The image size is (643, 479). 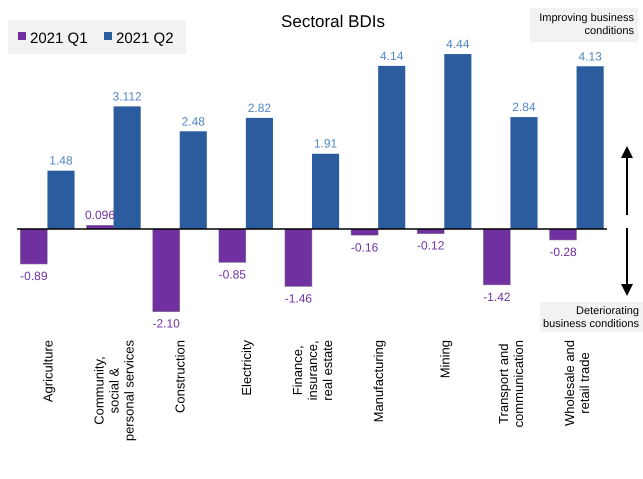 I want to click on x-tick-label: Community, social & personal services, so click(x=114, y=391).